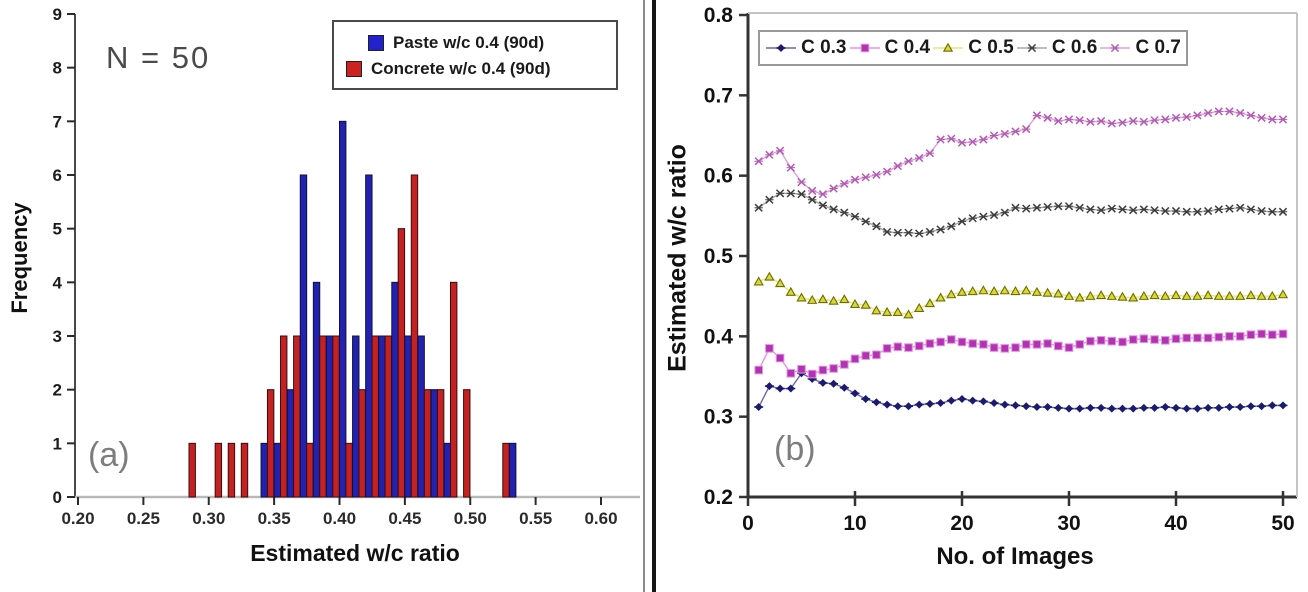 This screenshot has width=1308, height=592. I want to click on svg-text: 30, so click(1068, 523).